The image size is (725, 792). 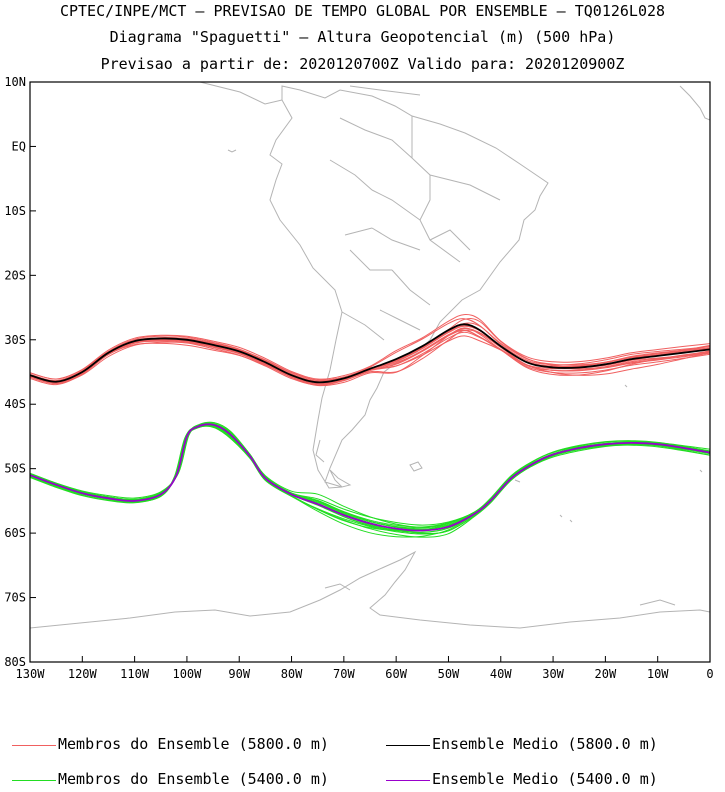 I want to click on antarctic-islands, so click(x=500, y=560).